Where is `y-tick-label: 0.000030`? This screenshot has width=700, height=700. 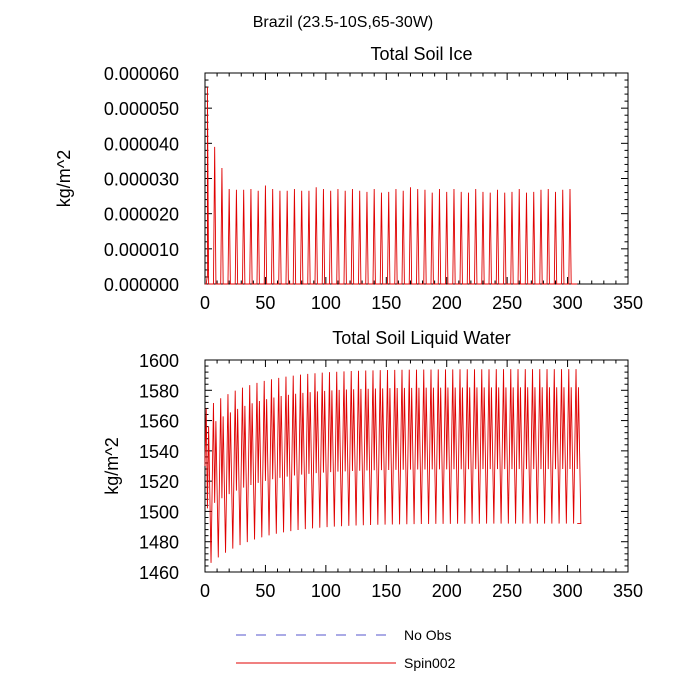
y-tick-label: 0.000030 is located at coordinates (141, 180).